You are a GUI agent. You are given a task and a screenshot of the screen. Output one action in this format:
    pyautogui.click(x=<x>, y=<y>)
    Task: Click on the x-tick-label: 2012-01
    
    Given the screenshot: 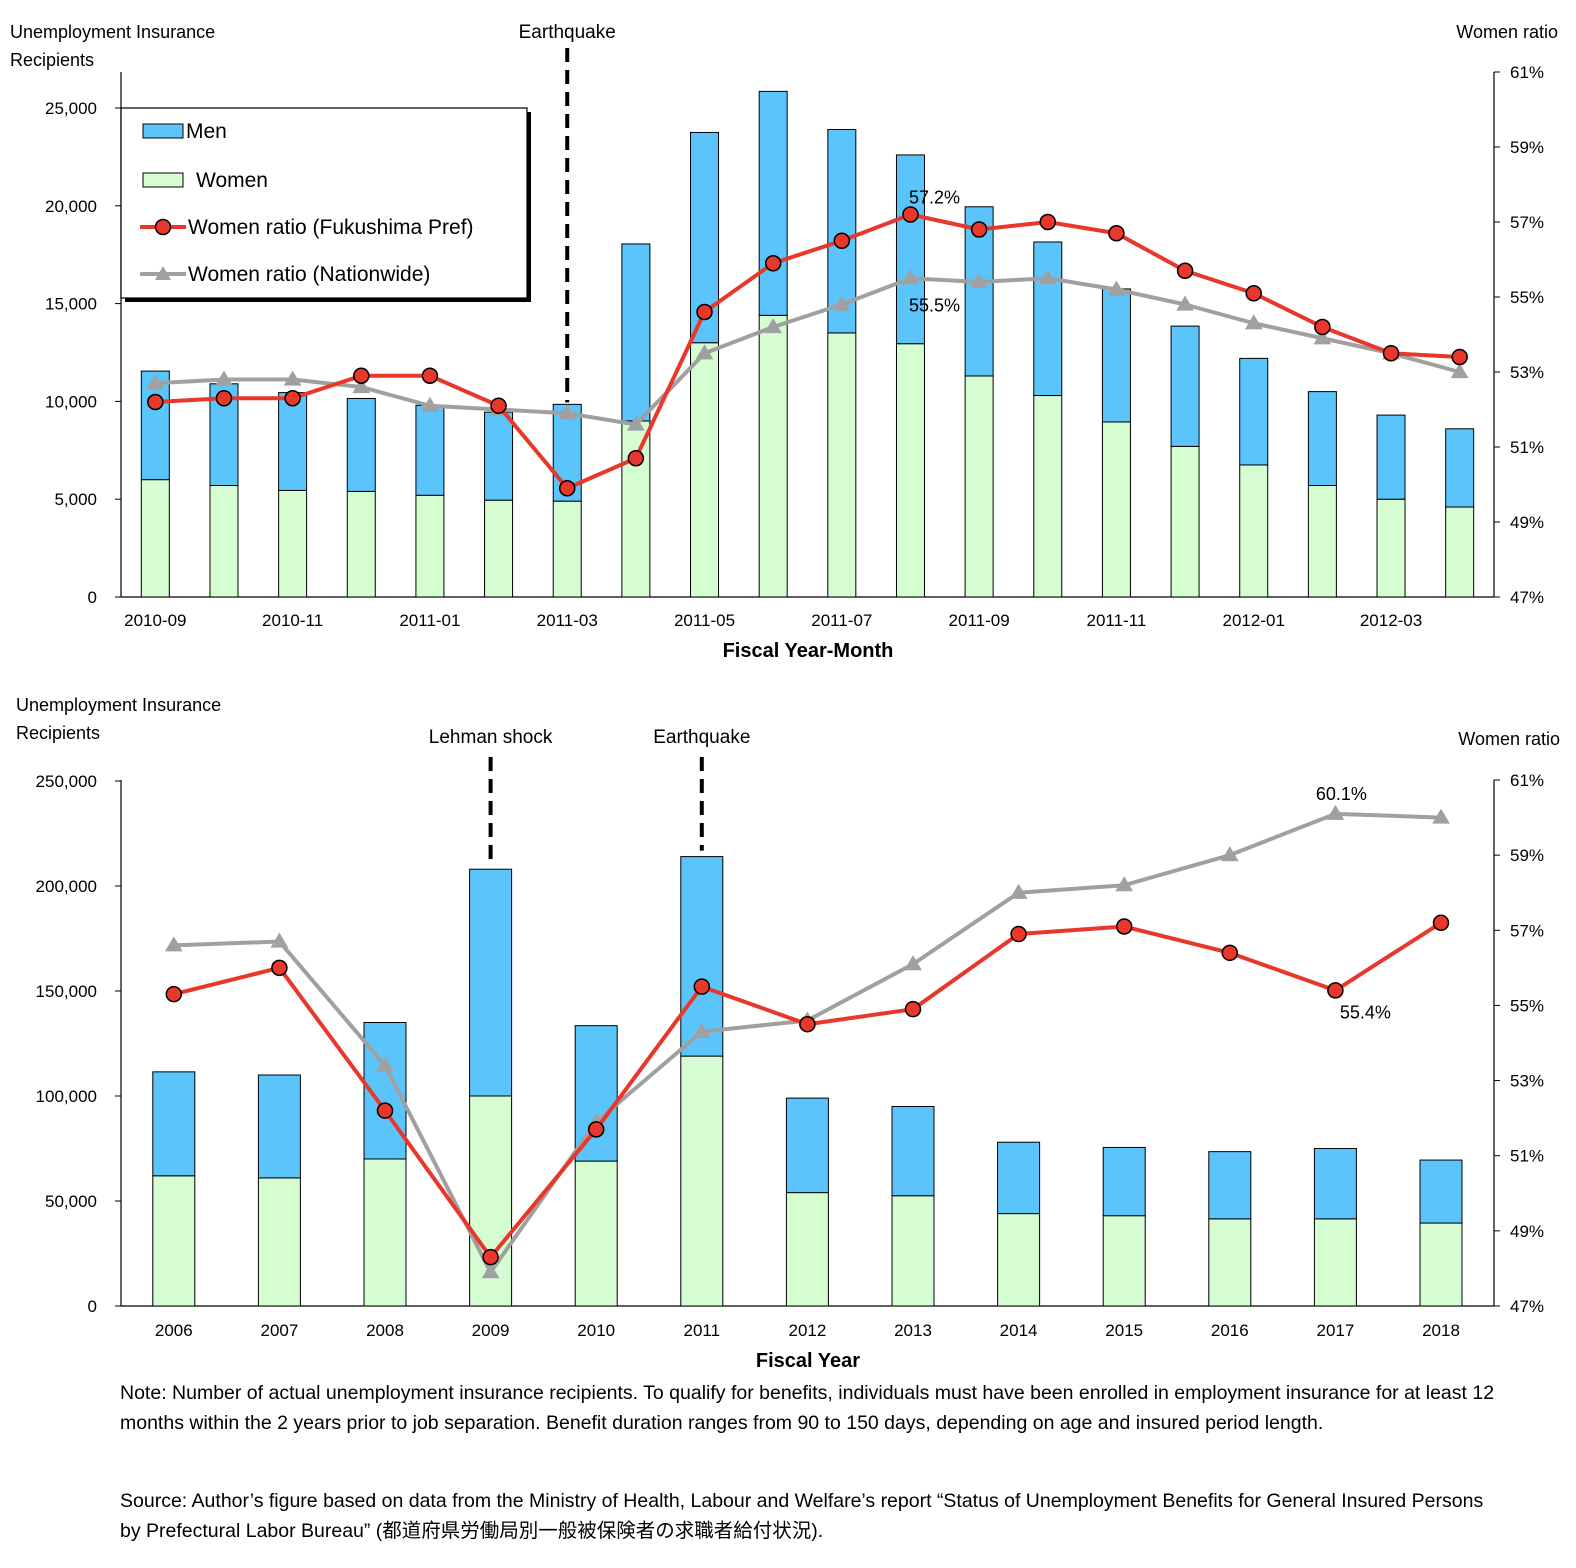 What is the action you would take?
    pyautogui.click(x=1254, y=620)
    